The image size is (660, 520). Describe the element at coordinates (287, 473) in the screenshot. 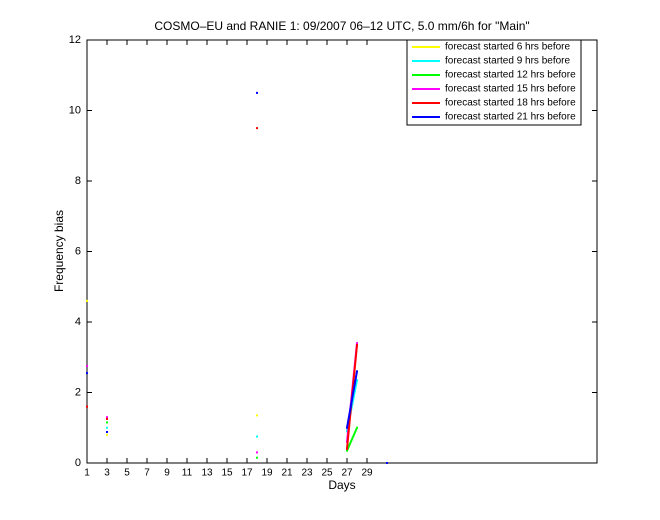

I see `x-tick-label: 21` at that location.